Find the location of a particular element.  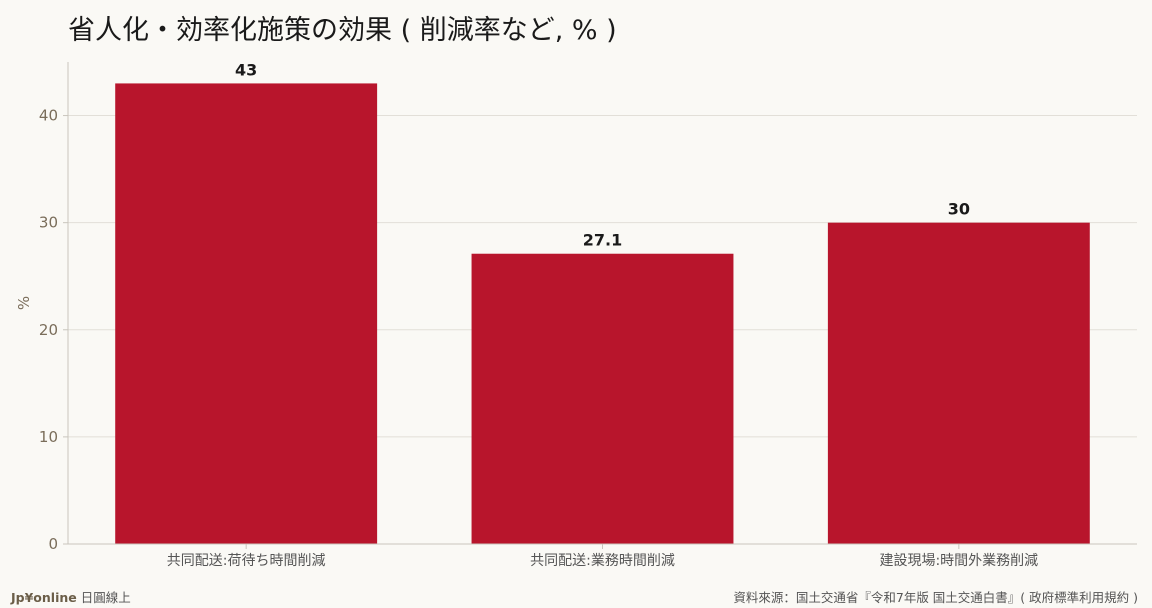

y-tick-label-30: 30 is located at coordinates (48, 223).